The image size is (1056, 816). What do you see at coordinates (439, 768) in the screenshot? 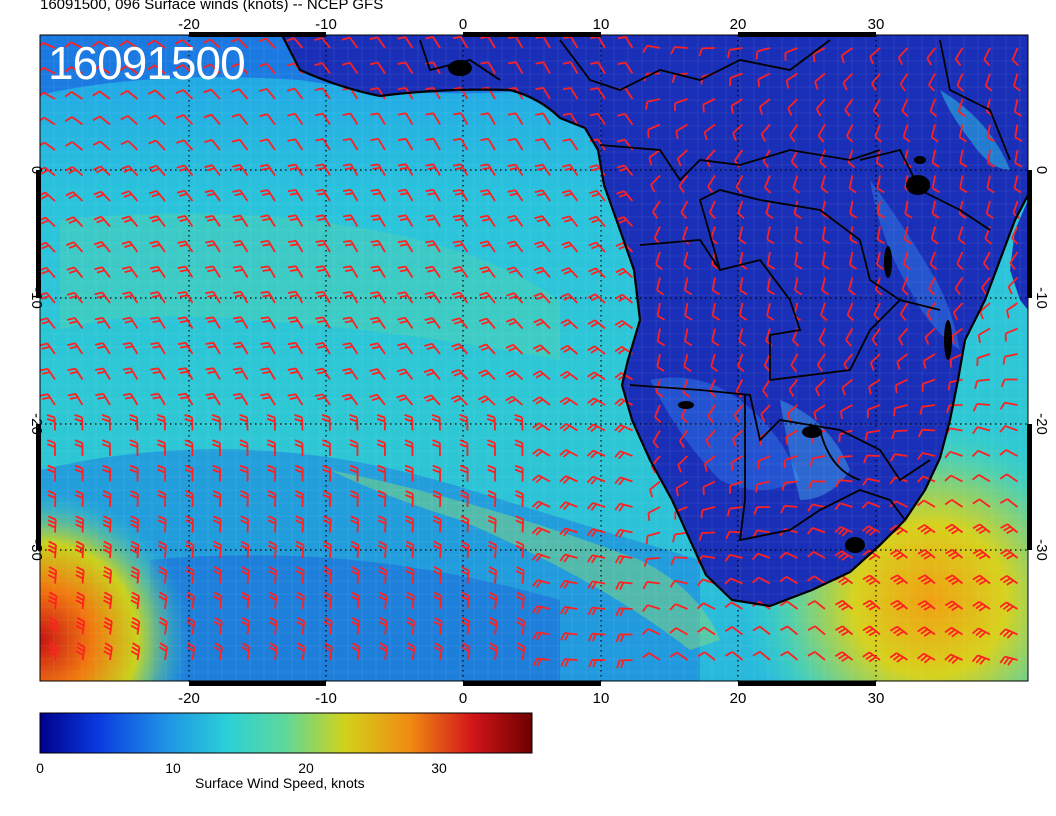
I see `colorbar-tick: 30` at bounding box center [439, 768].